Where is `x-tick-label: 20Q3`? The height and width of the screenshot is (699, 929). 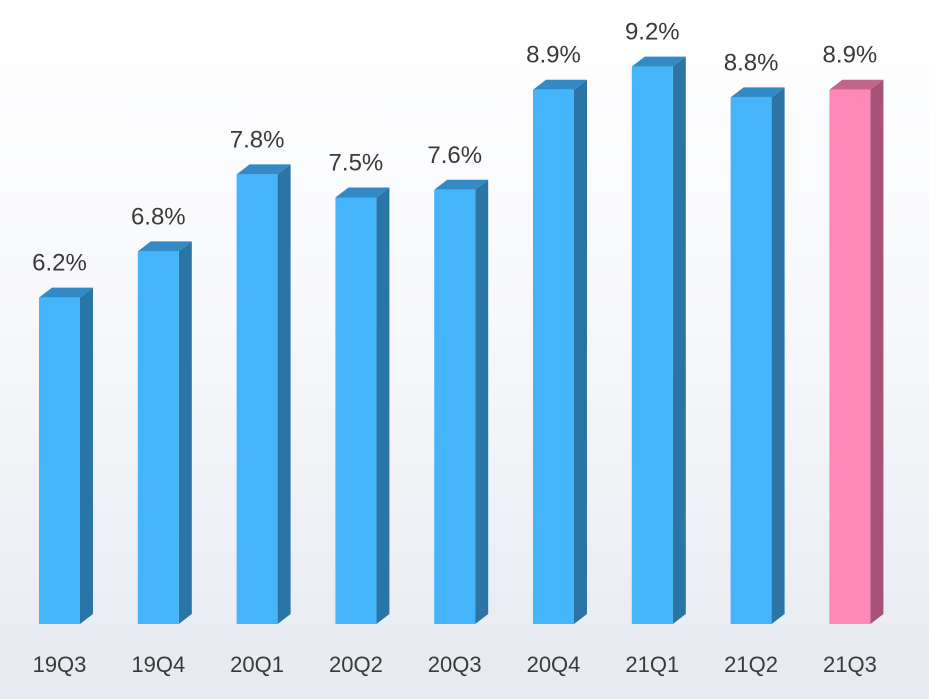 x-tick-label: 20Q3 is located at coordinates (455, 664).